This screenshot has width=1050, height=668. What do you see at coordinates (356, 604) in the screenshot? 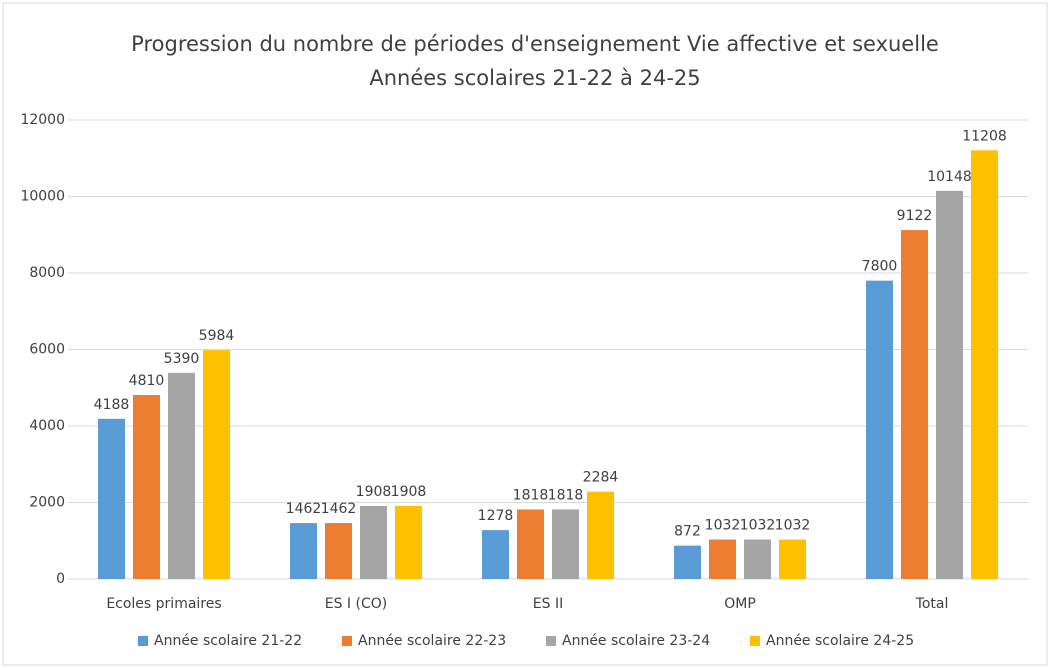
I see `x-tick-label: ES I (CO)` at bounding box center [356, 604].